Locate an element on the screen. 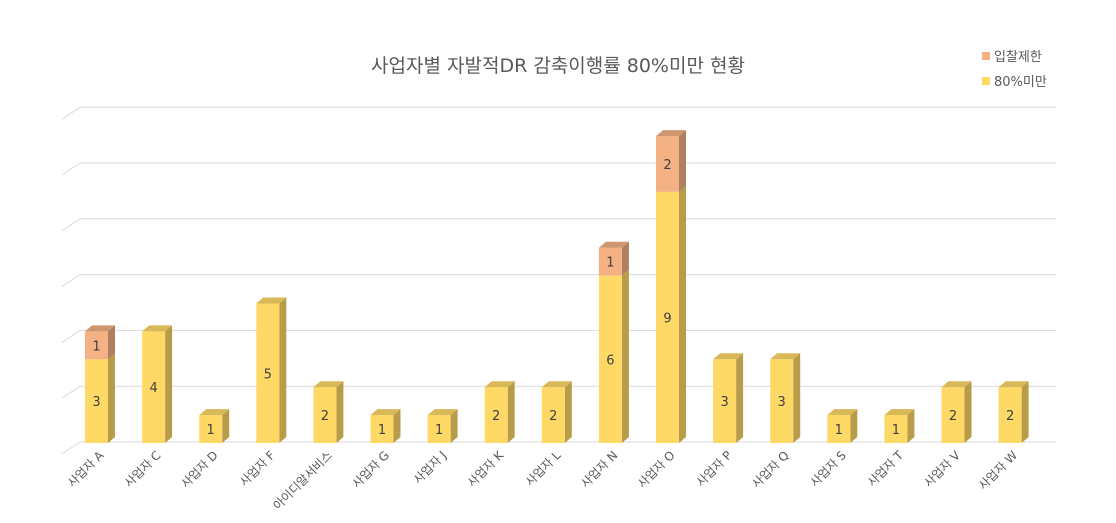 The image size is (1116, 523). category-label: 사업자 W is located at coordinates (998, 470).